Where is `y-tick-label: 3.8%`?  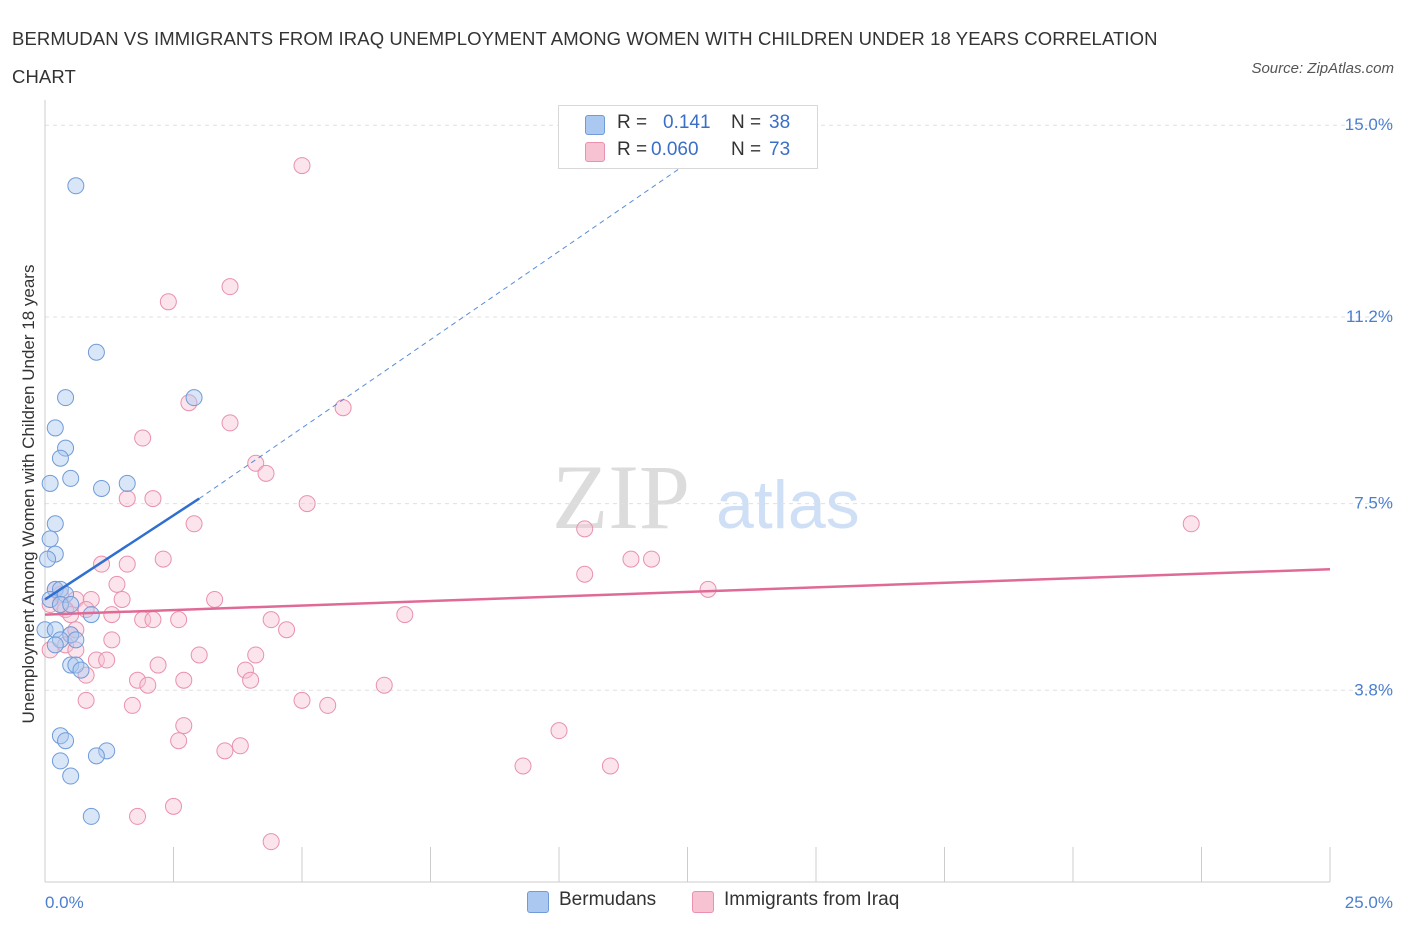
y-tick-label: 3.8% is located at coordinates (1373, 689).